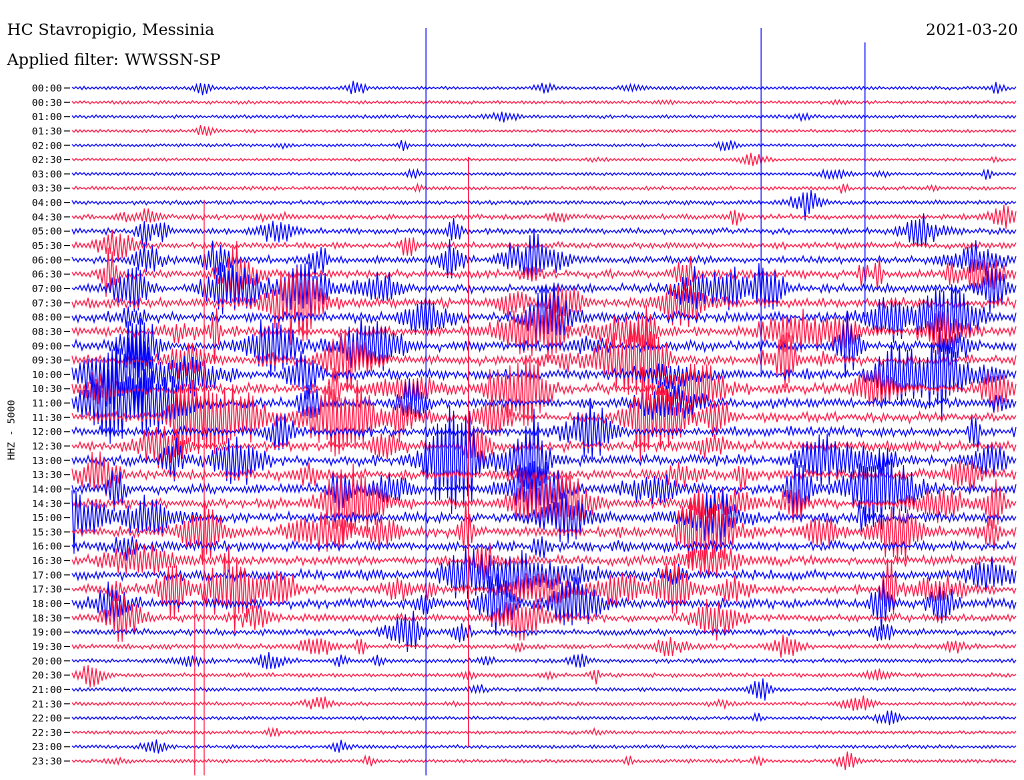  I want to click on filter-label: Applied filter:, so click(63, 59).